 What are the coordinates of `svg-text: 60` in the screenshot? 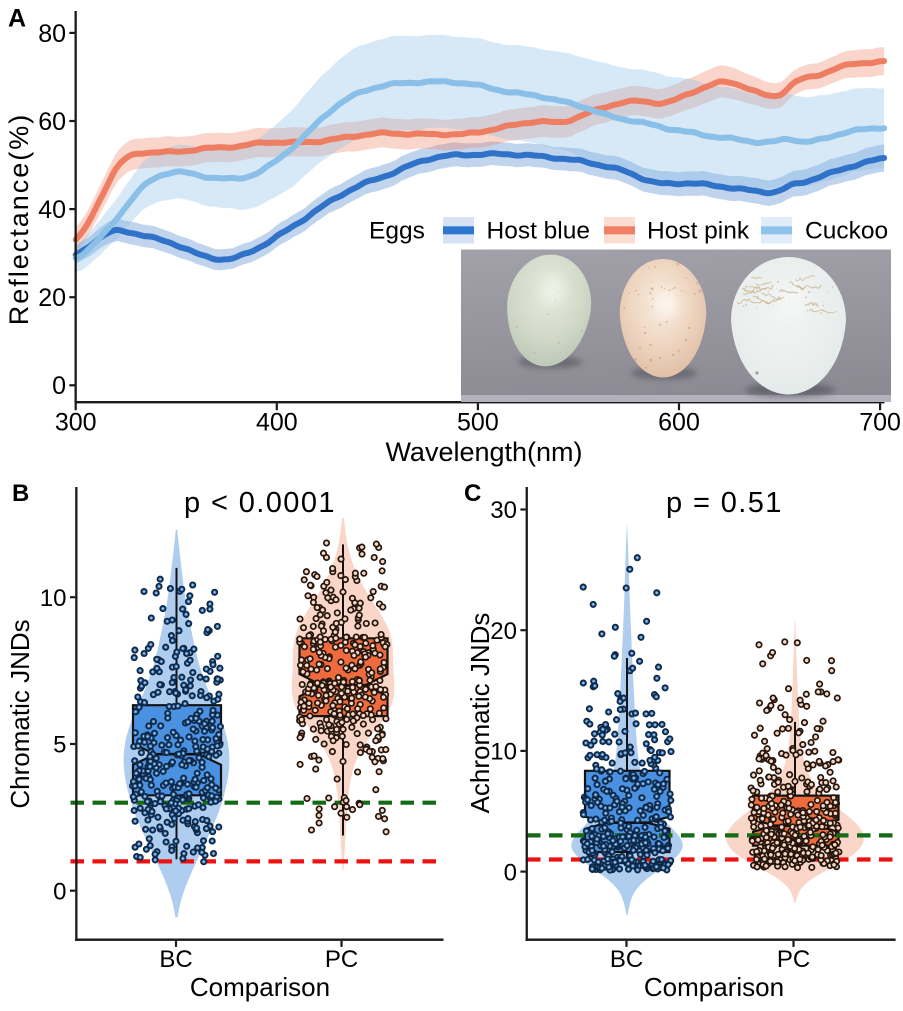 It's located at (52, 122).